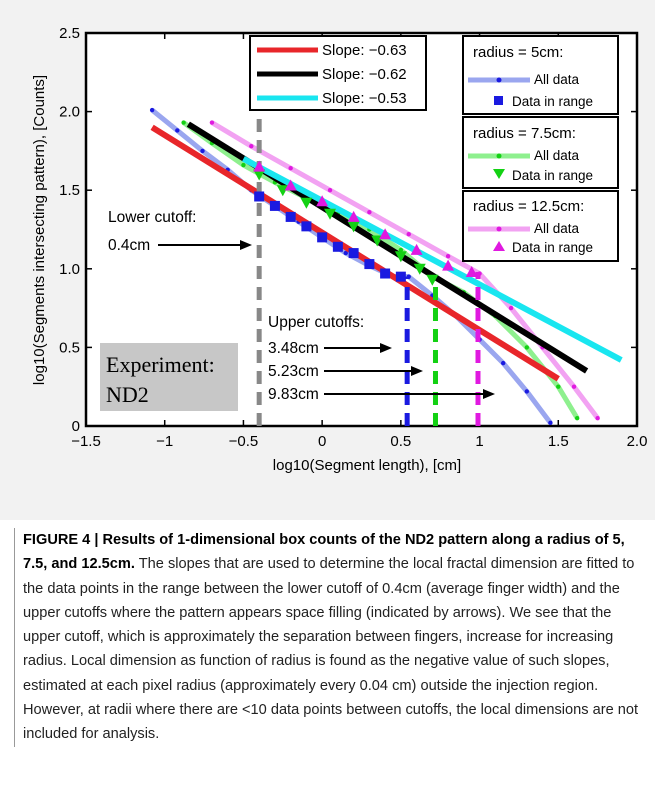 The image size is (655, 787). I want to click on y-tick-label: 2.0, so click(69, 112).